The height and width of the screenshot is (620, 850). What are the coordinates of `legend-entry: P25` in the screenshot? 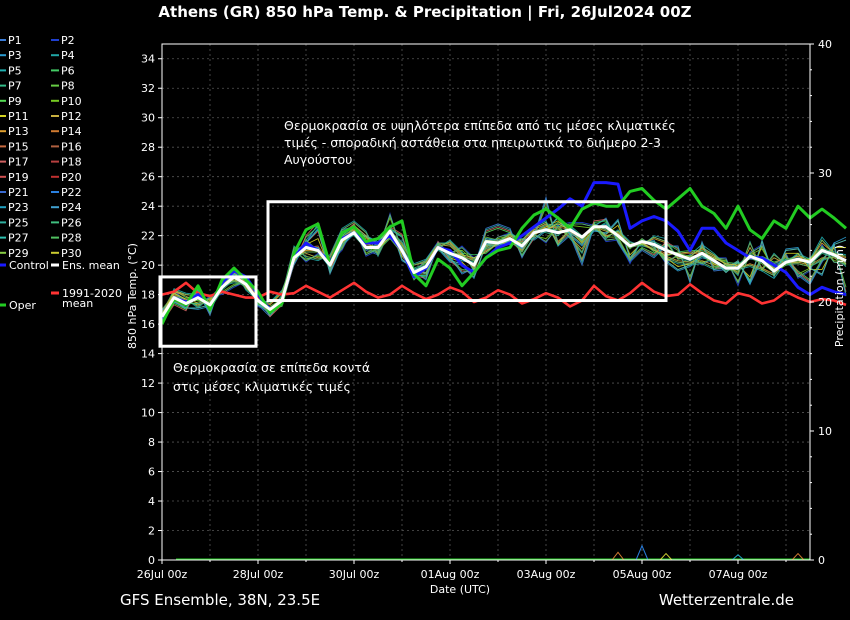 It's located at (18, 222).